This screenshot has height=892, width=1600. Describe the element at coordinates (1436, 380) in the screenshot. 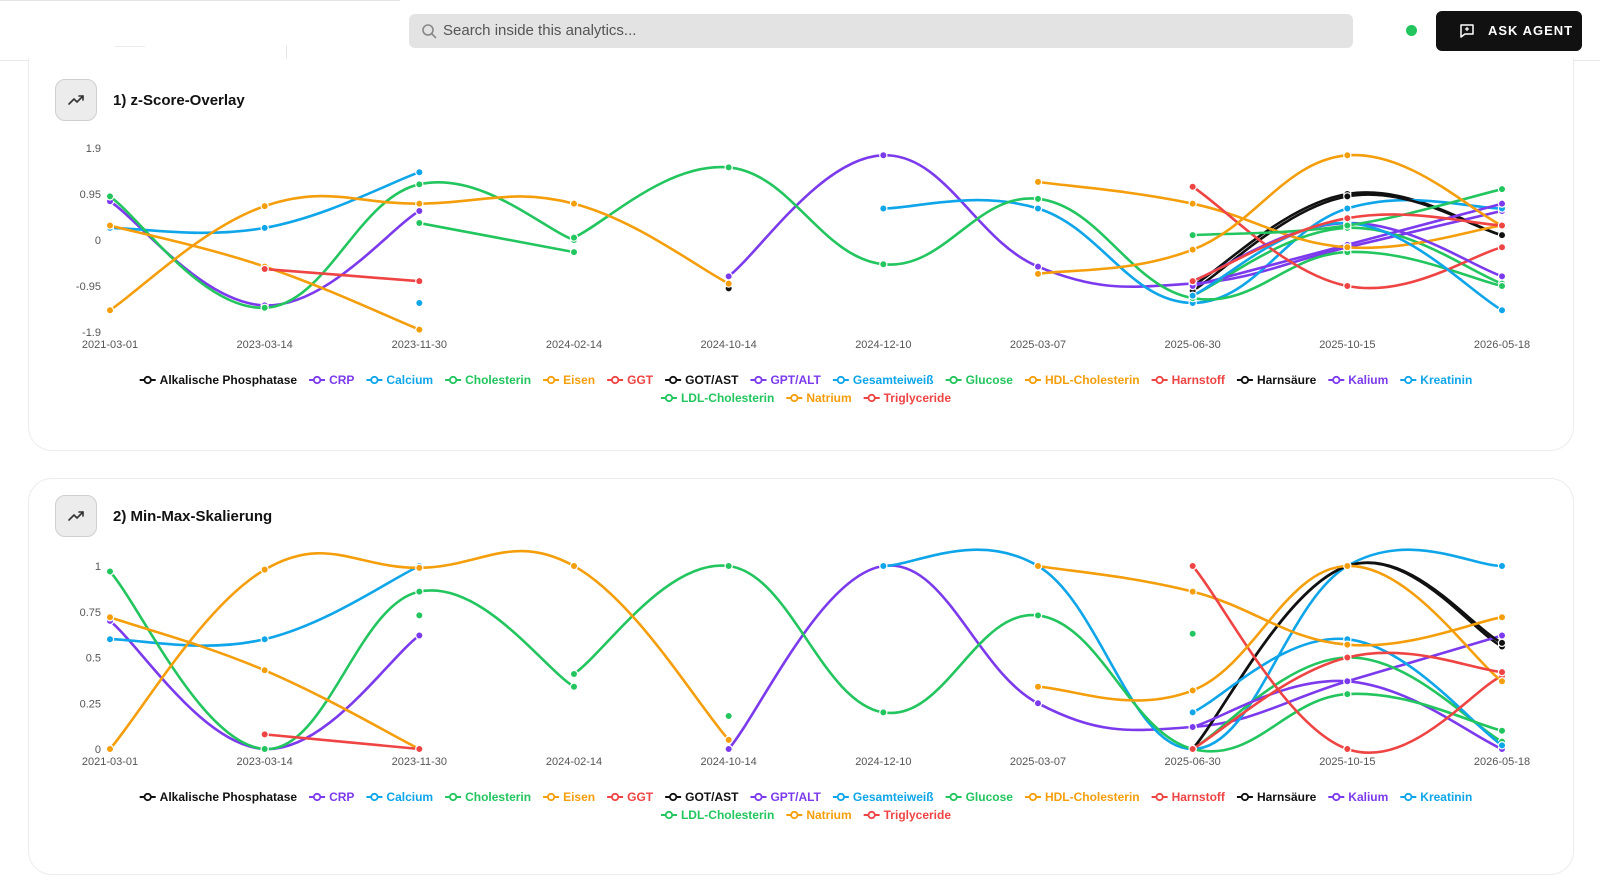

I see `legend-item-kreatinin: Kreatinin` at that location.